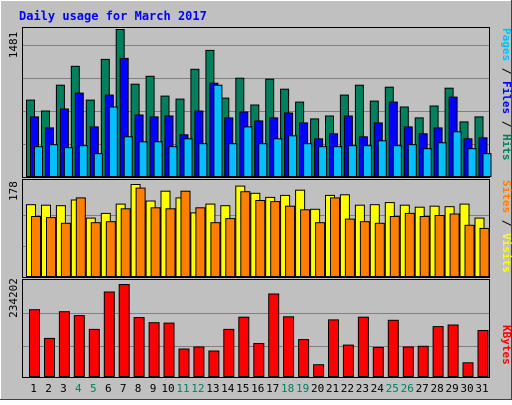 This screenshot has width=512, height=405. What do you see at coordinates (506, 147) in the screenshot?
I see `legend-hits: Hits` at bounding box center [506, 147].